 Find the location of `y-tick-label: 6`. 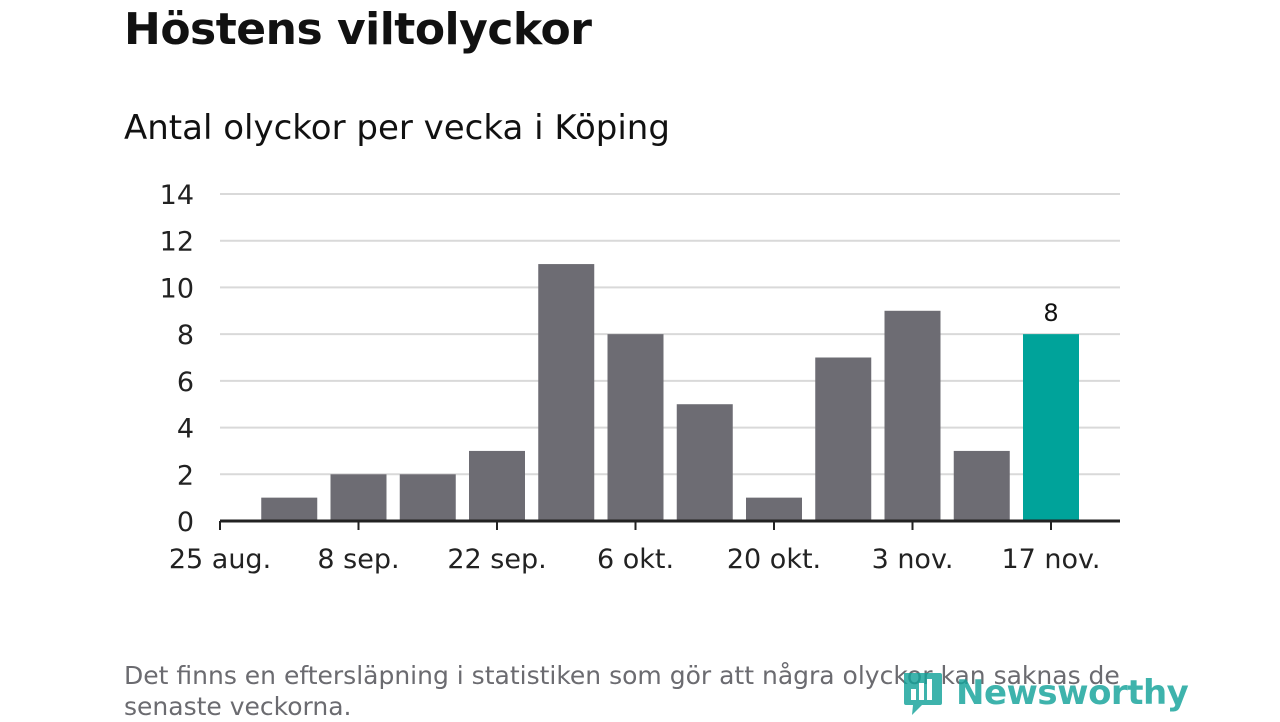

y-tick-label: 6 is located at coordinates (185, 382).